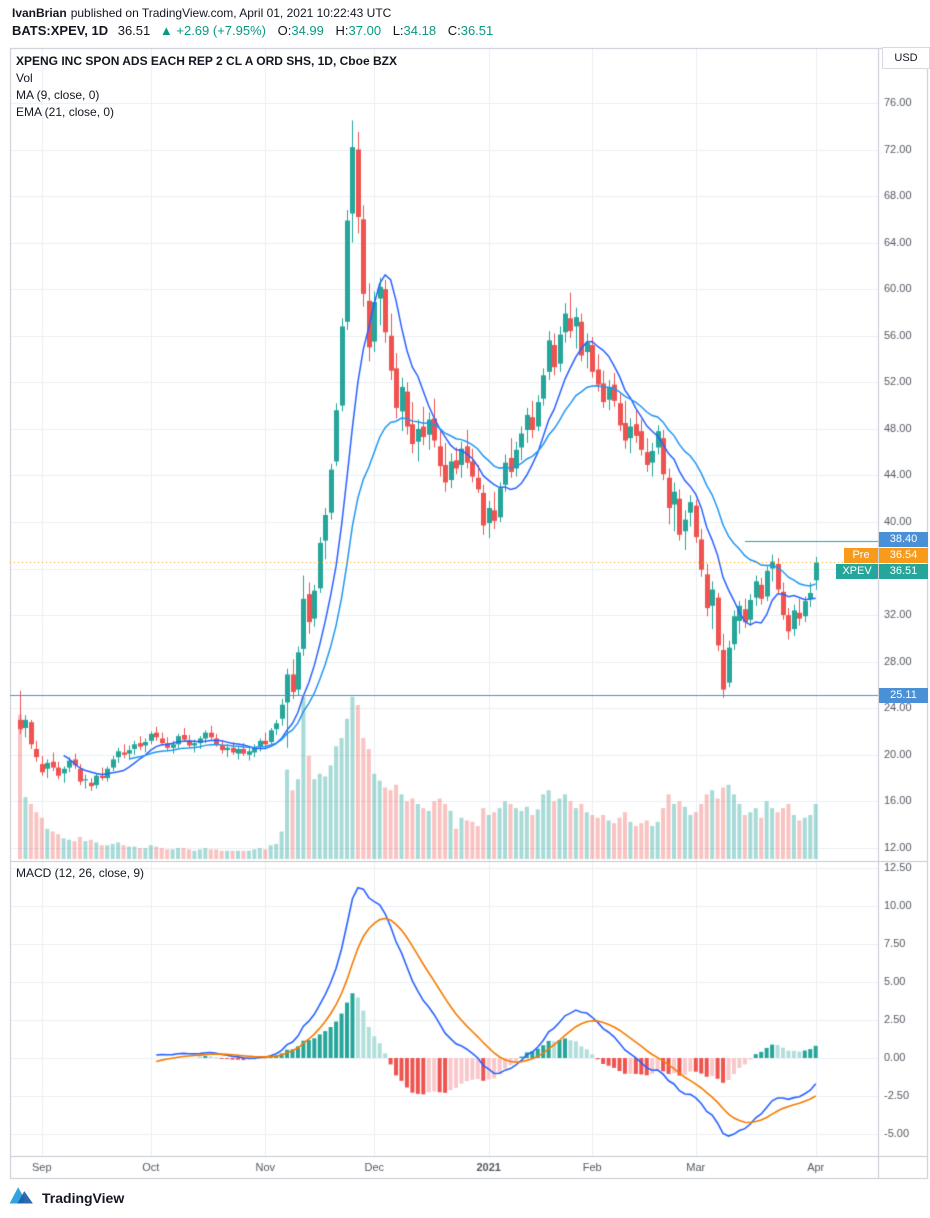  Describe the element at coordinates (398, 30) in the screenshot. I see `low-label: L:` at that location.